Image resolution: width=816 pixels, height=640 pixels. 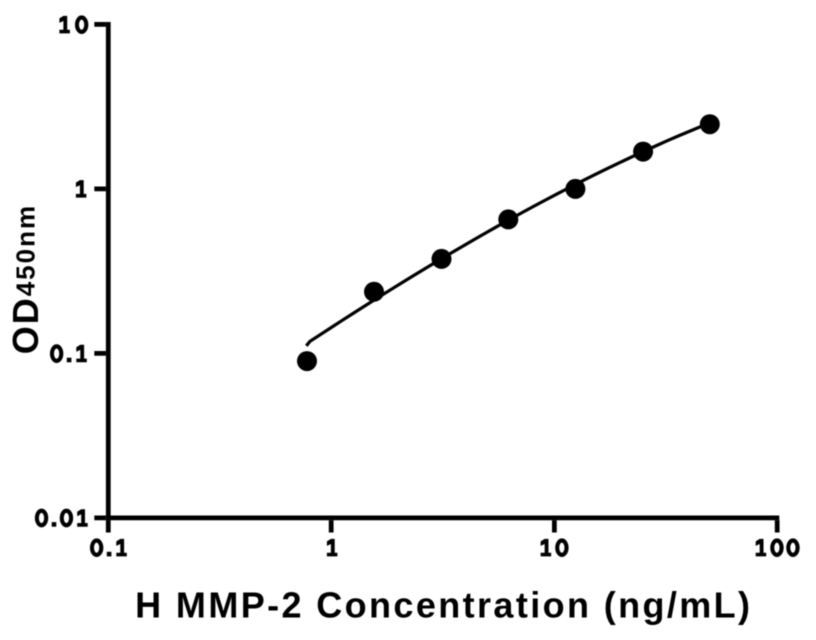 What do you see at coordinates (443, 605) in the screenshot?
I see `svg-text: H MMP-2 Concentration (ng/mL)` at bounding box center [443, 605].